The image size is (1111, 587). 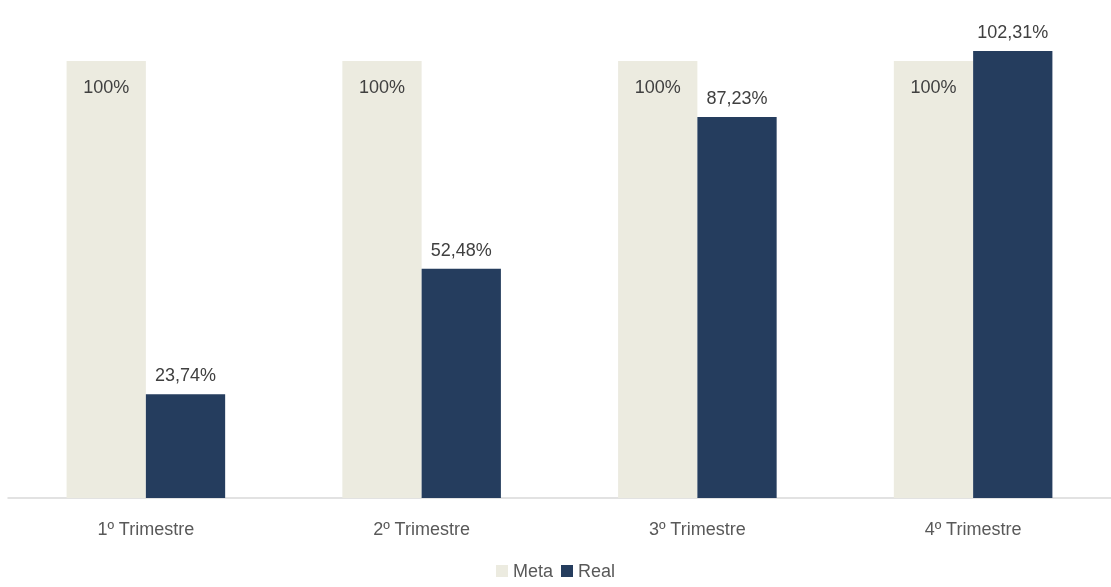 I want to click on legend-label: Meta, so click(x=533, y=571).